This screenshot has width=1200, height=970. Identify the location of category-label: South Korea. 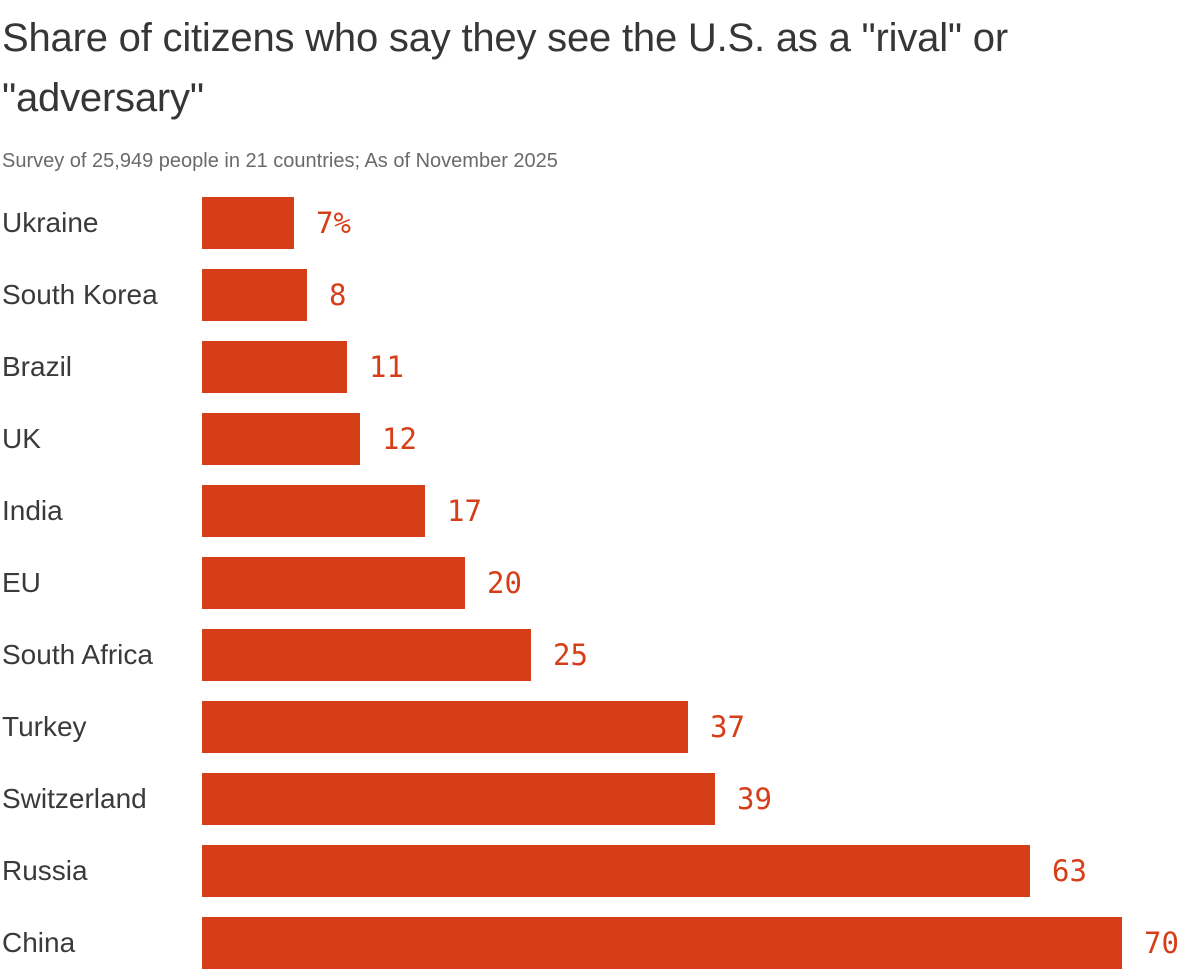
(80, 294).